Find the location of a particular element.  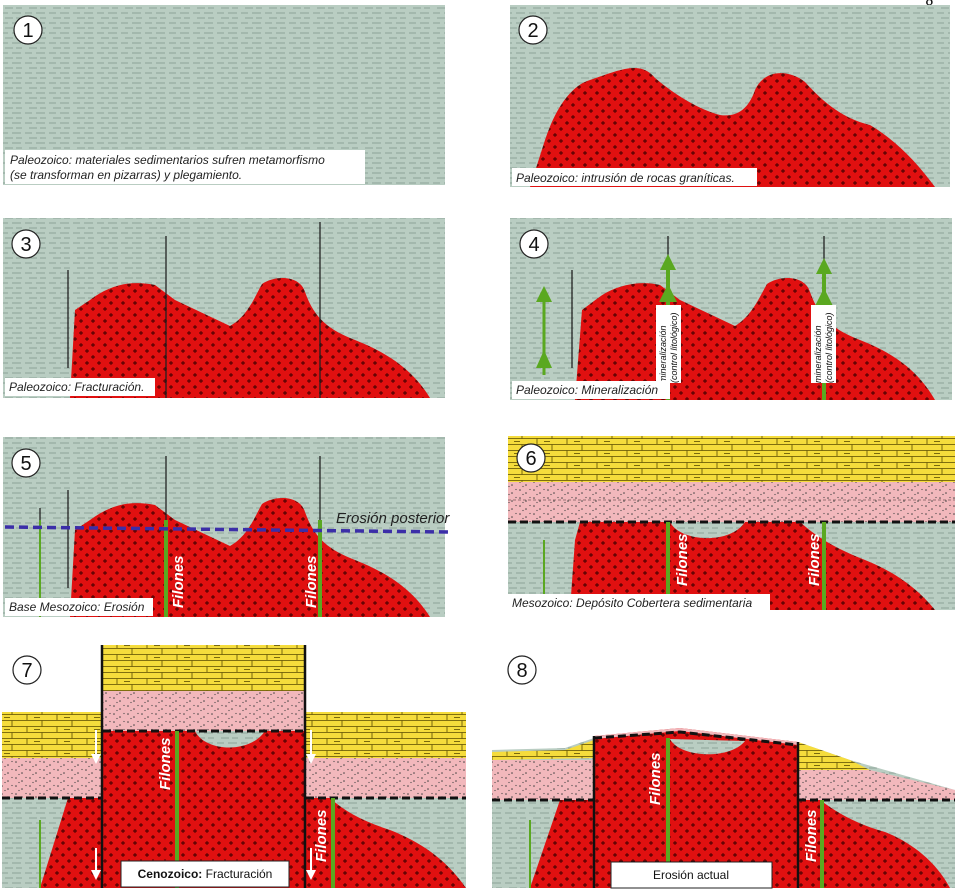

step-number: 4 is located at coordinates (533, 245).